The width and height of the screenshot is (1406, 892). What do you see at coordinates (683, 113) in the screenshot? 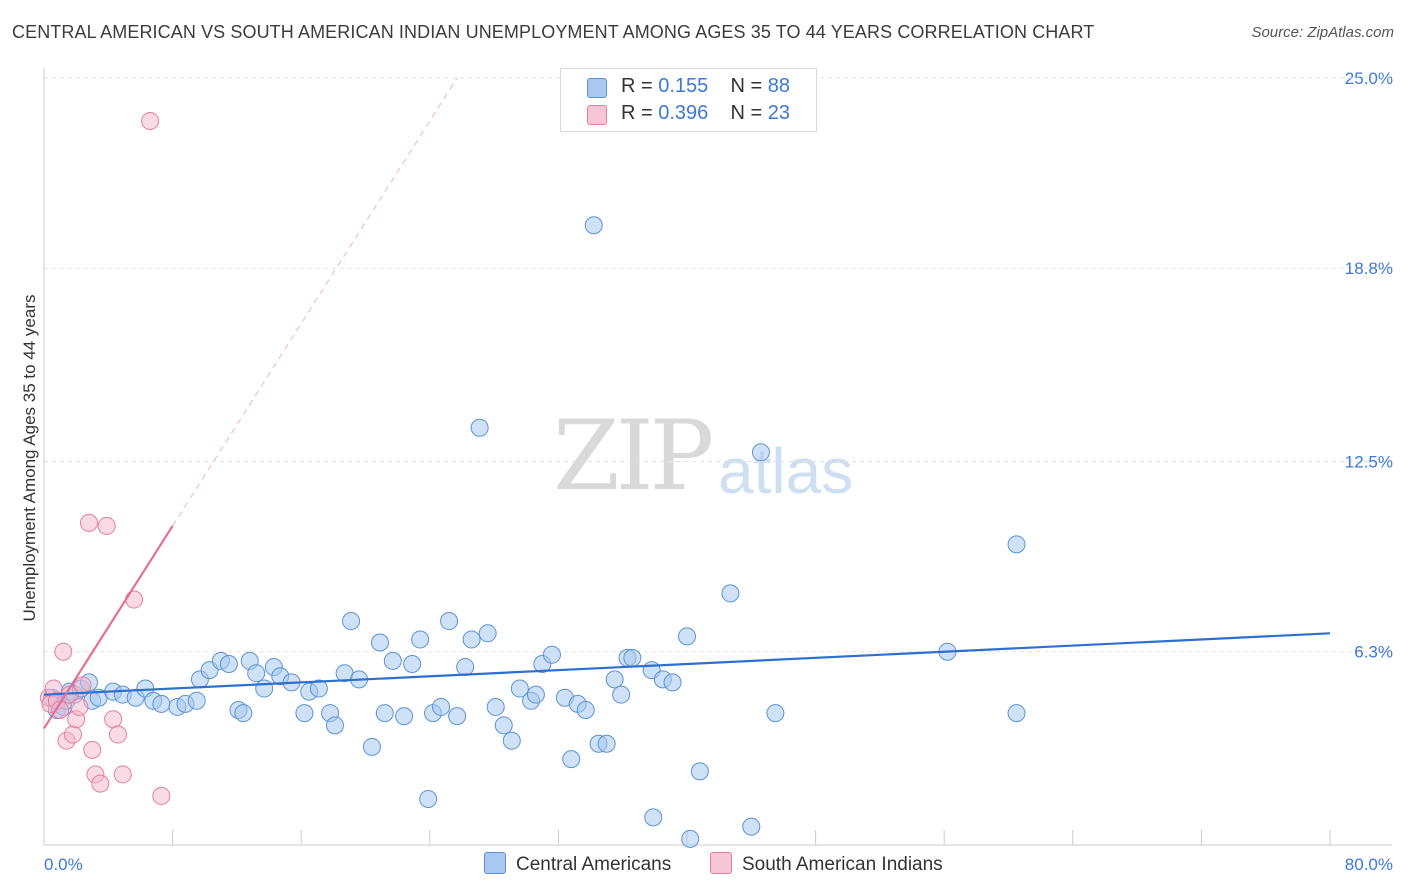
I see `legend-r-value: 0.396` at bounding box center [683, 113].